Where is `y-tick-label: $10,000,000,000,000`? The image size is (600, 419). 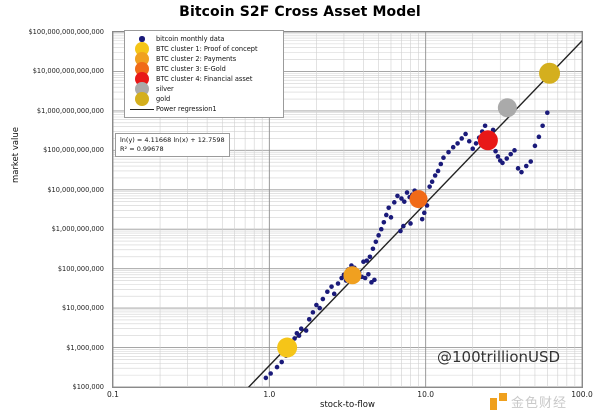 y-tick-label: $10,000,000,000,000 is located at coordinates (68, 71).